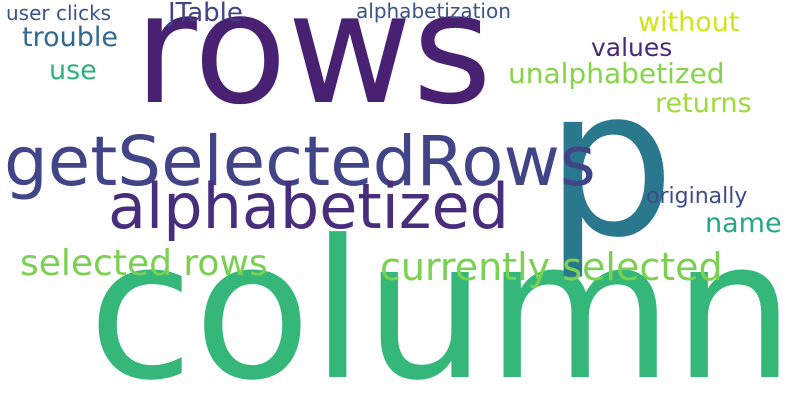 The height and width of the screenshot is (400, 800). Describe the element at coordinates (70, 37) in the screenshot. I see `word-trouble: trouble` at that location.